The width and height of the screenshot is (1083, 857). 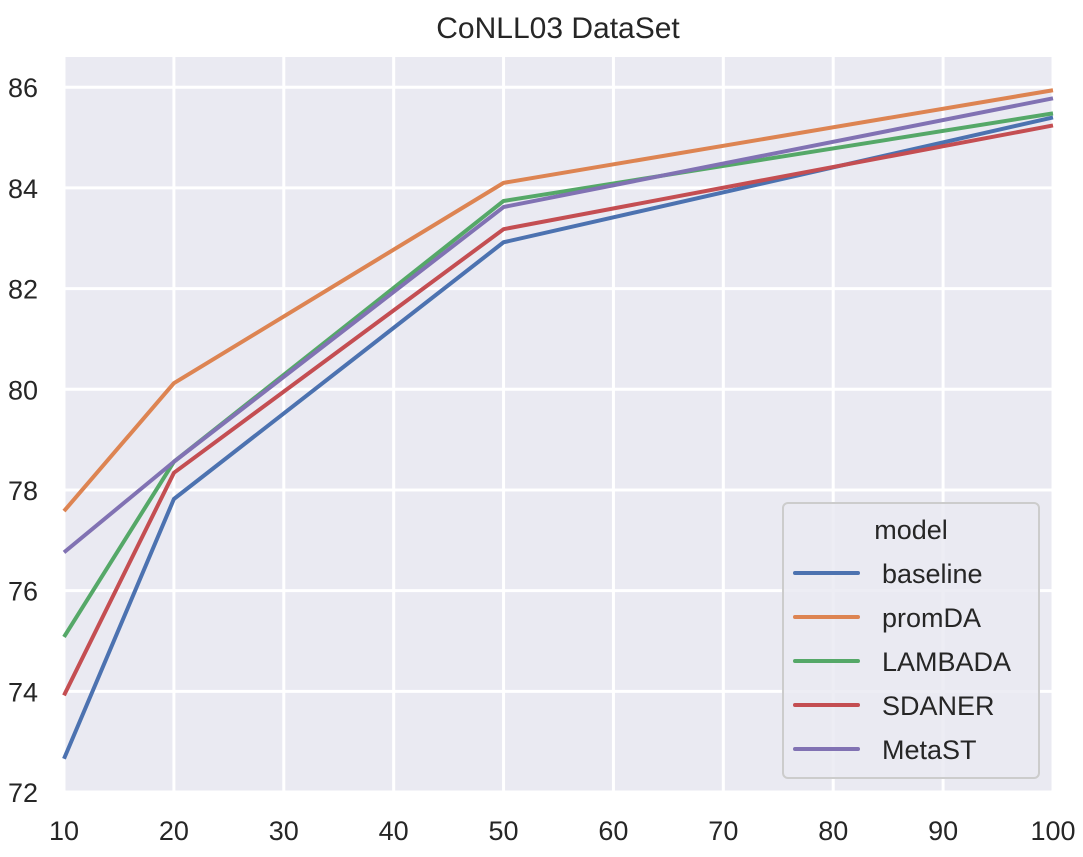 What do you see at coordinates (833, 831) in the screenshot?
I see `x-tick-label: 80` at bounding box center [833, 831].